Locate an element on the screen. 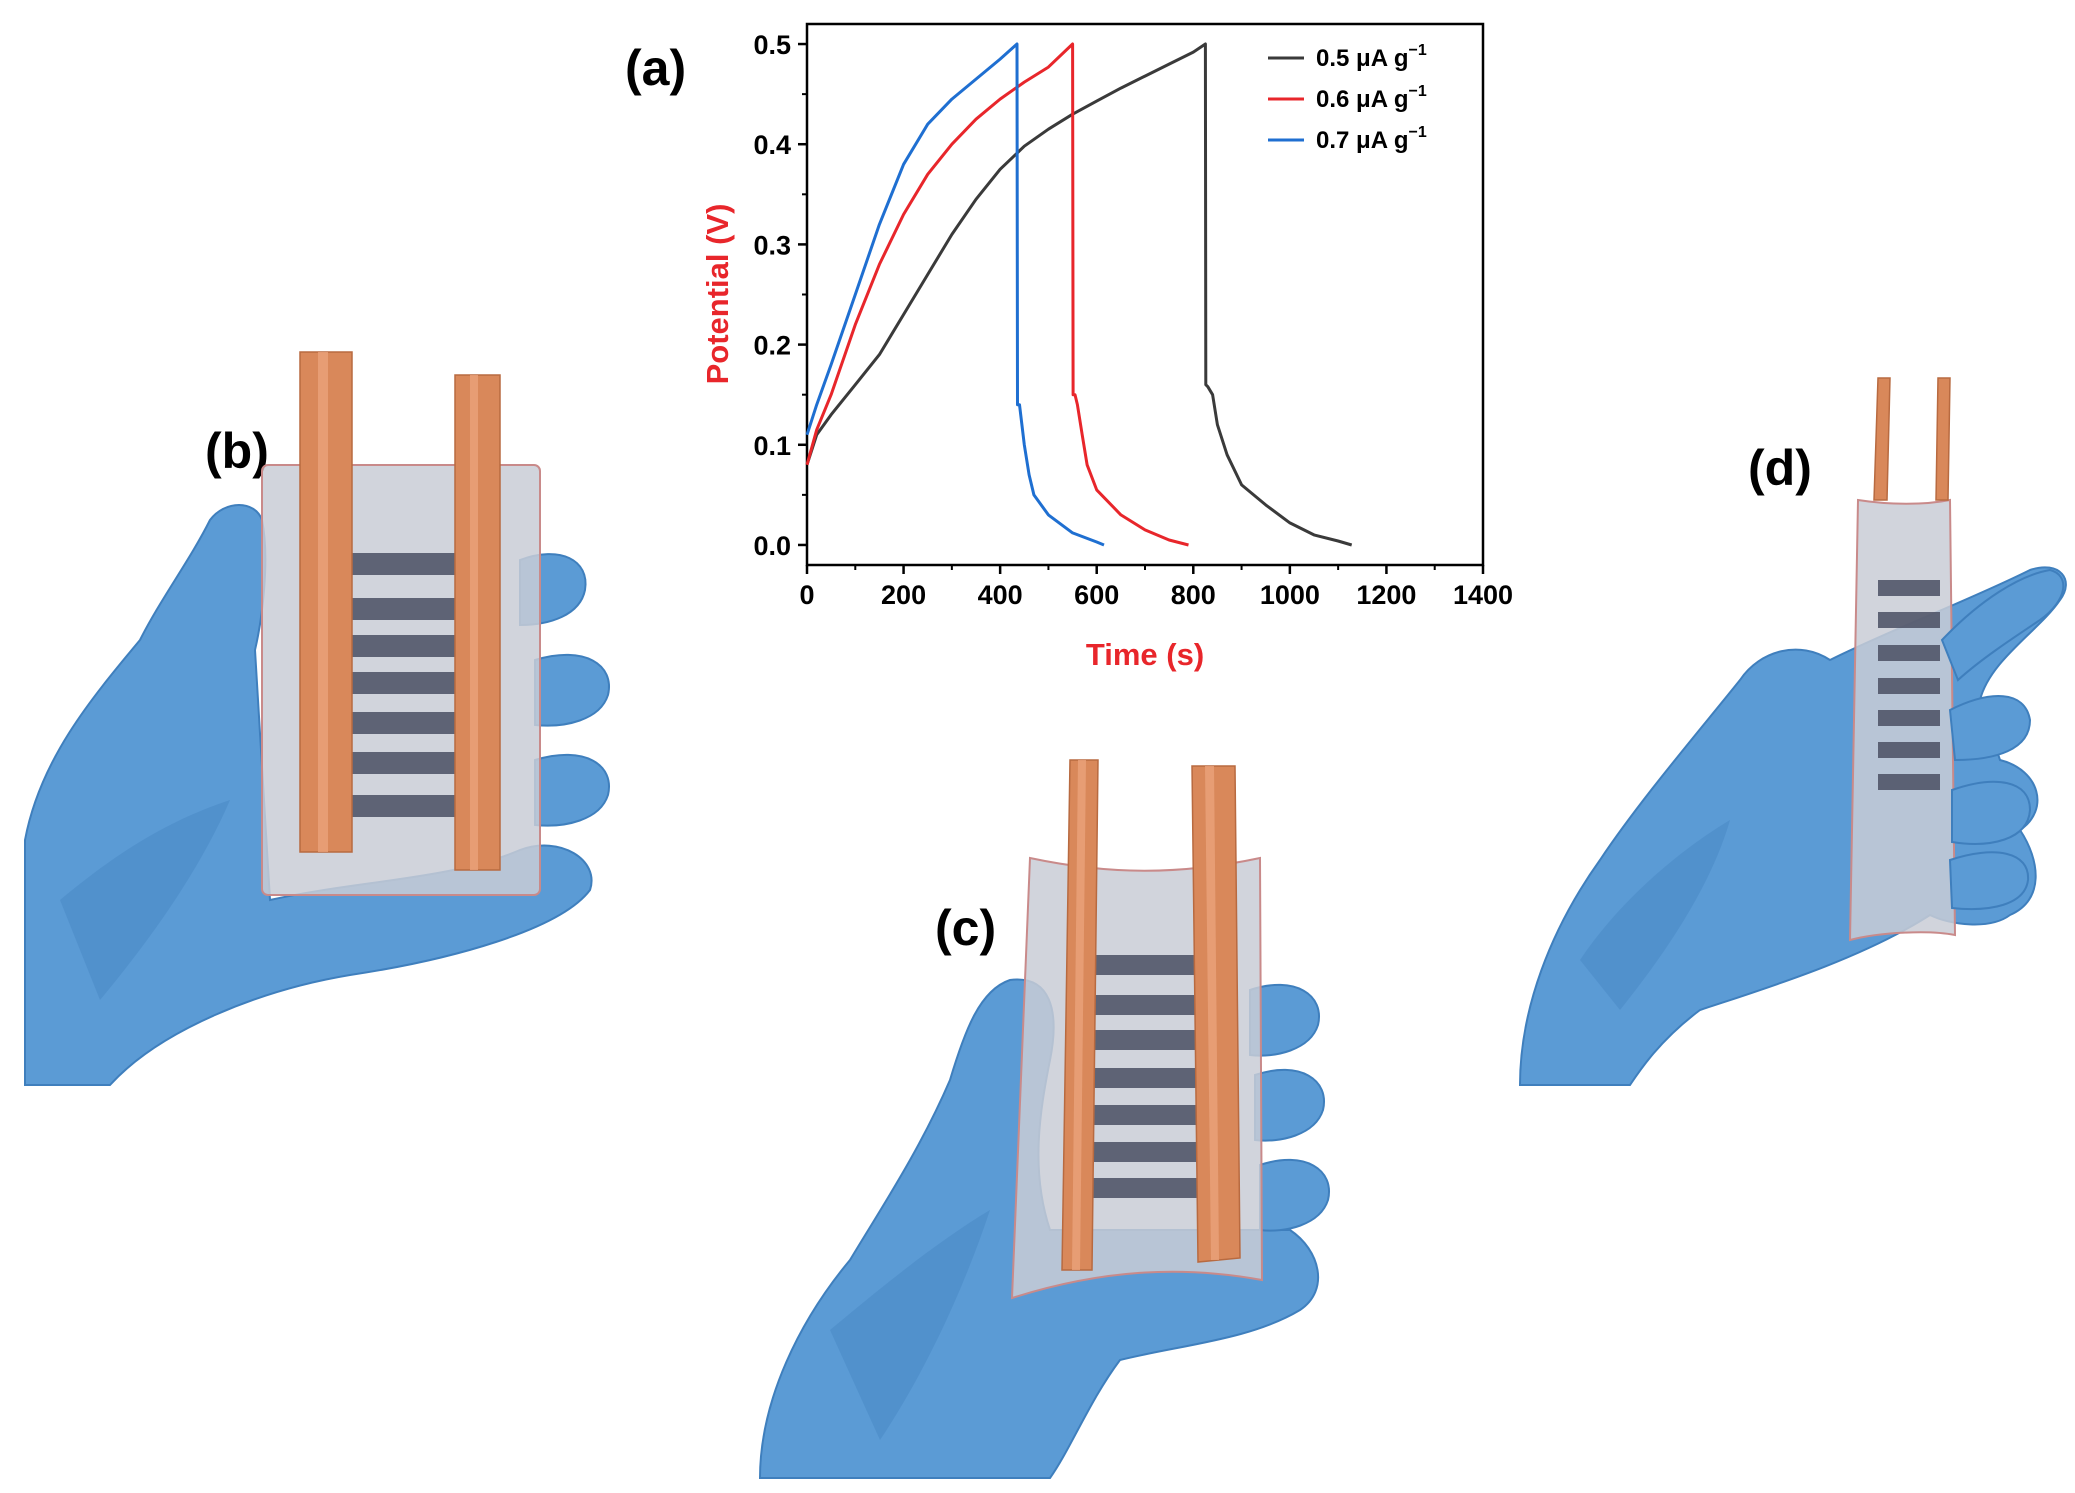 Image resolution: width=2075 pixels, height=1493 pixels. chart-legend: 0.5 μA g−1 0.6 μA g−1 0.7 μA g−1 is located at coordinates (1347, 98).